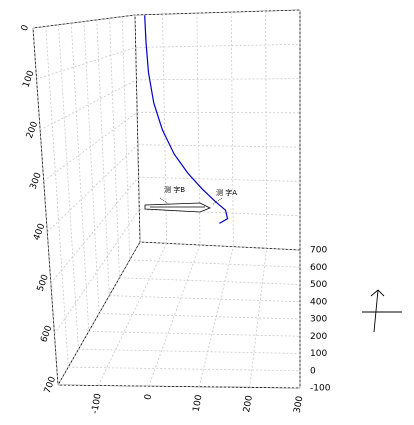  I want to click on z-tick-label: 100, so click(28, 79).